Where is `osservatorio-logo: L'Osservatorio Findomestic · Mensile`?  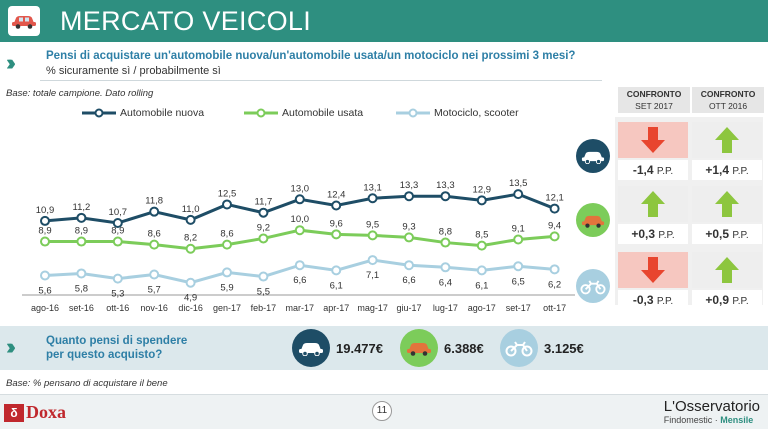 osservatorio-logo: L'Osservatorio Findomestic · Mensile is located at coordinates (712, 411).